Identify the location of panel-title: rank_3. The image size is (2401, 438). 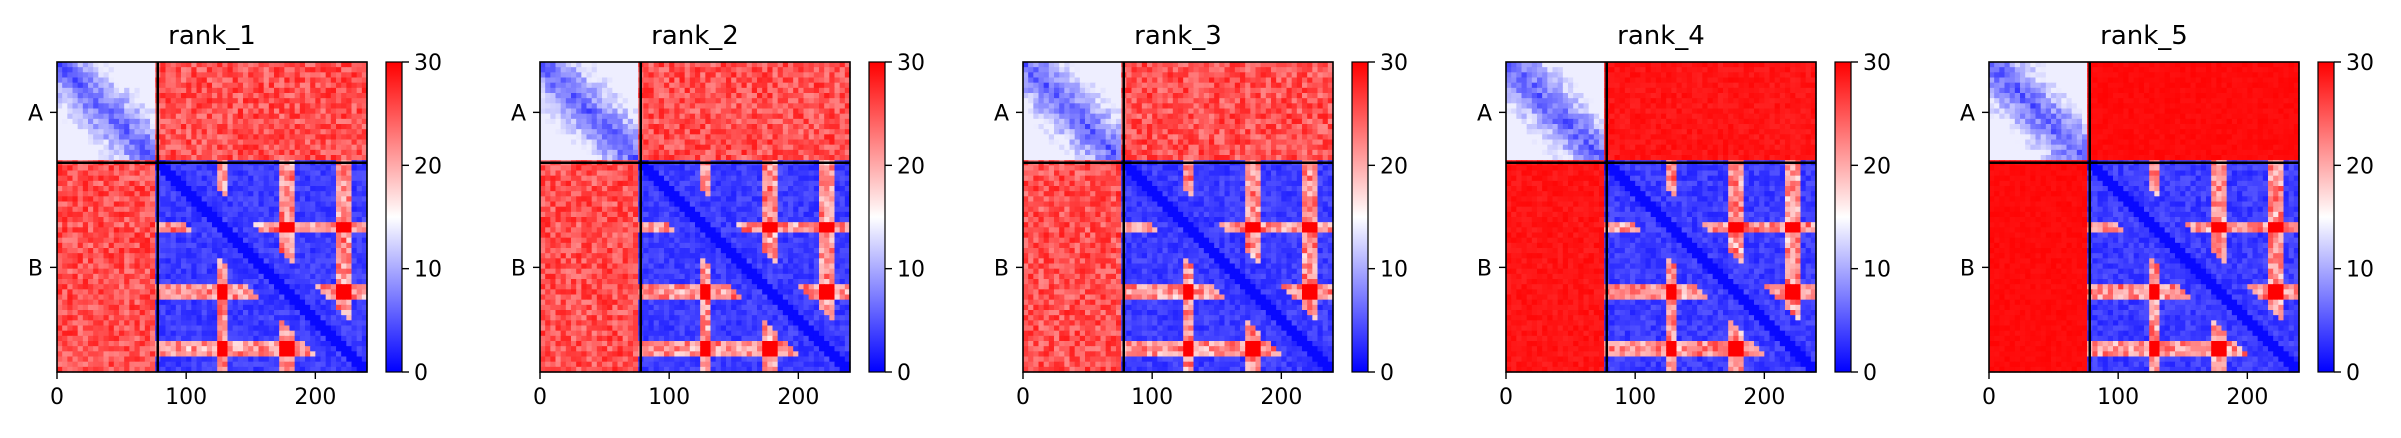
(1178, 36).